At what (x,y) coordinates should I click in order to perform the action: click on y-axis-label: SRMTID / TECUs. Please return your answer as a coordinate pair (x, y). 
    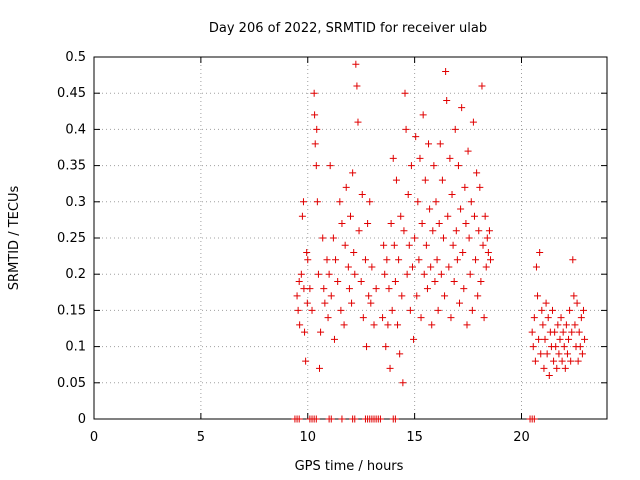
    Looking at the image, I should click on (14, 238).